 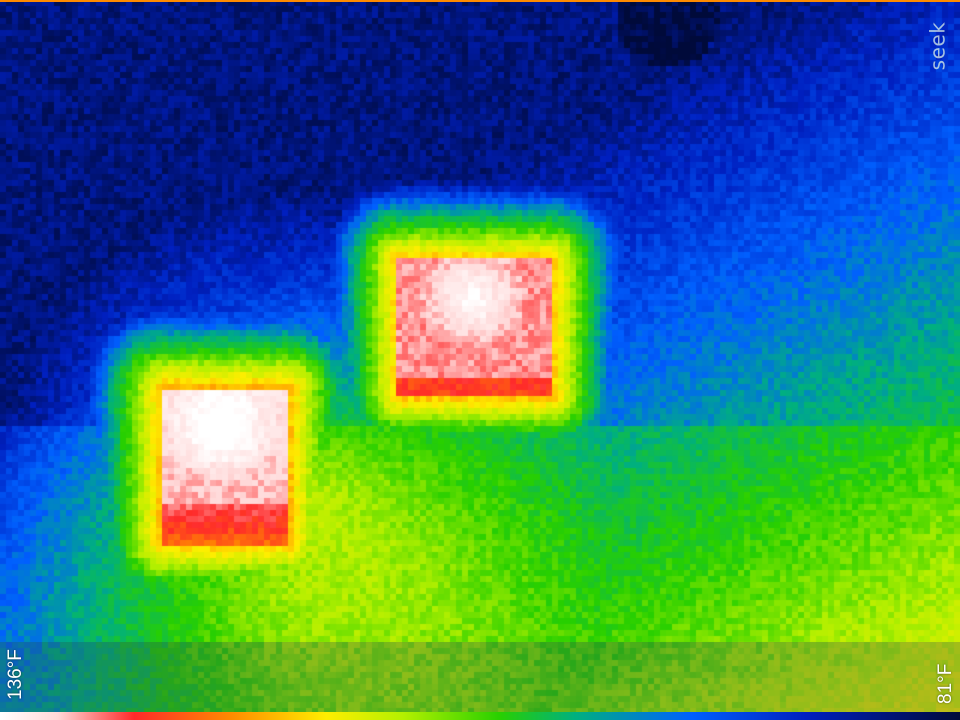 I want to click on max-temperature-label: 136°F, so click(x=15, y=674).